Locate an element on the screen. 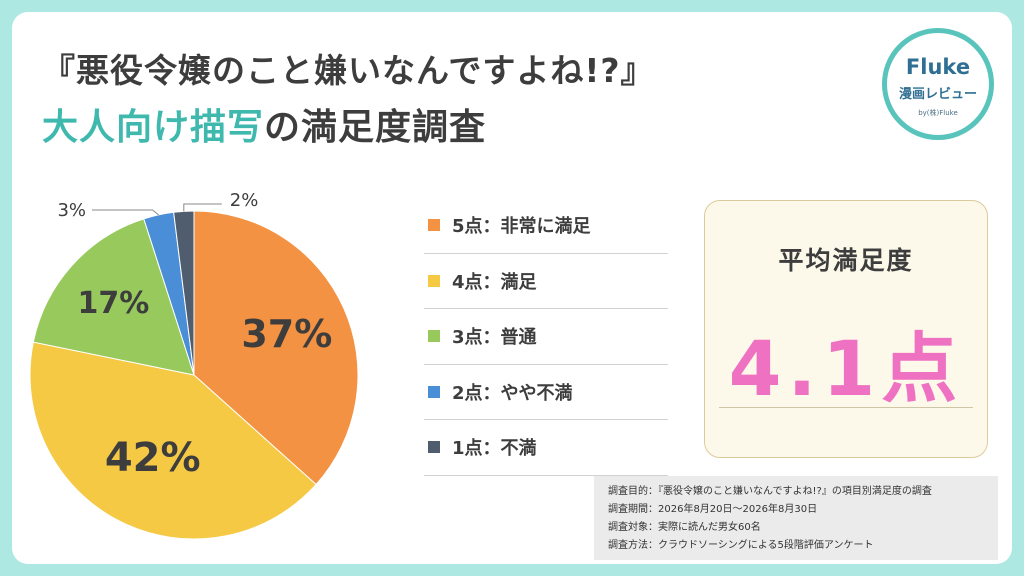 Image resolution: width=1024 pixels, height=576 pixels. legend-label: 2点：やや不満 is located at coordinates (512, 393).